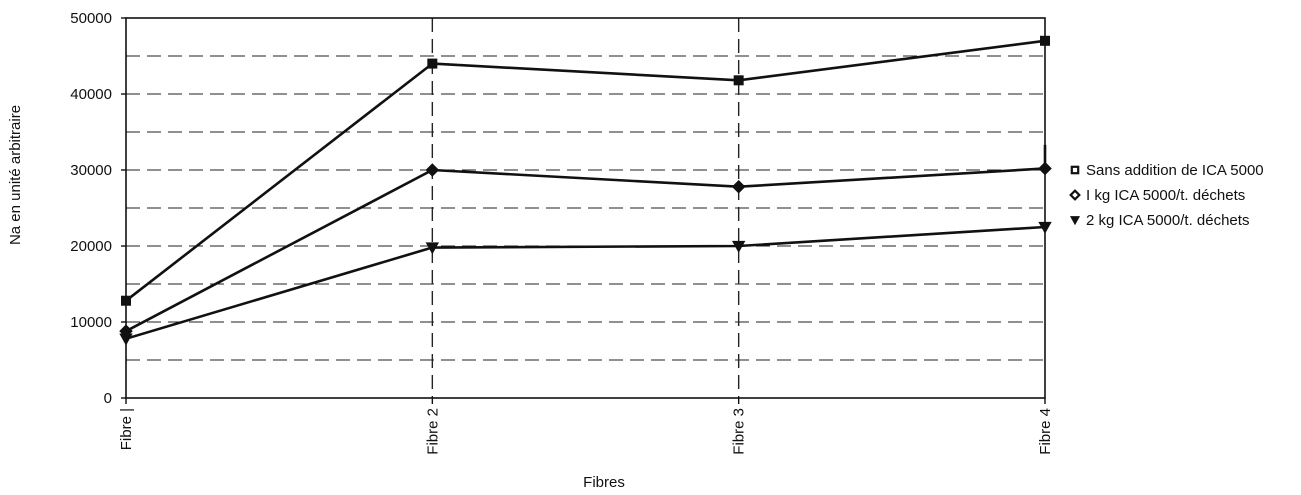  Describe the element at coordinates (91, 322) in the screenshot. I see `y-tick-label: 10000` at that location.